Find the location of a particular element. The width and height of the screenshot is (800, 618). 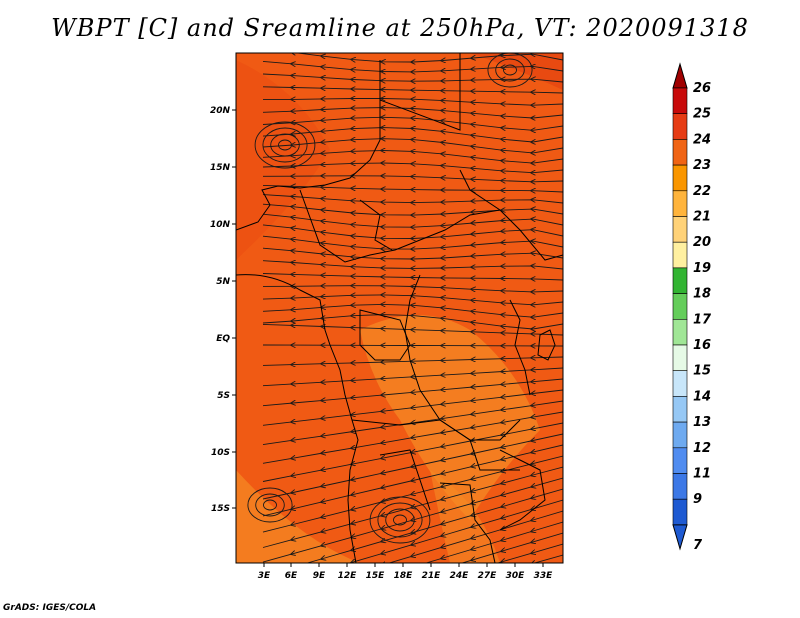

colorbar-label: 17 is located at coordinates (702, 319).